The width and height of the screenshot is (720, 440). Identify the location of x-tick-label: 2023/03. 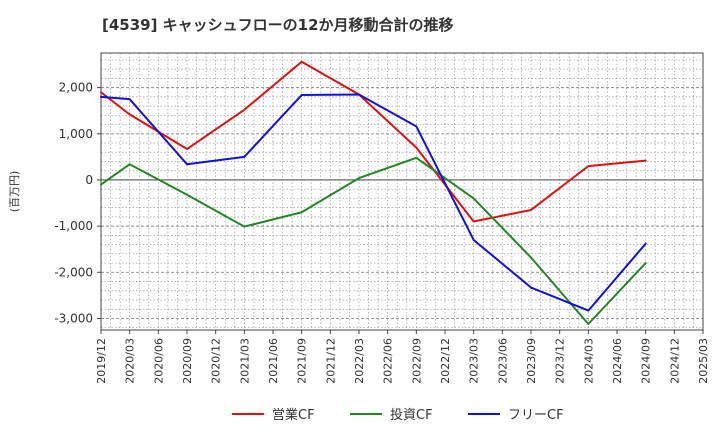
(474, 361).